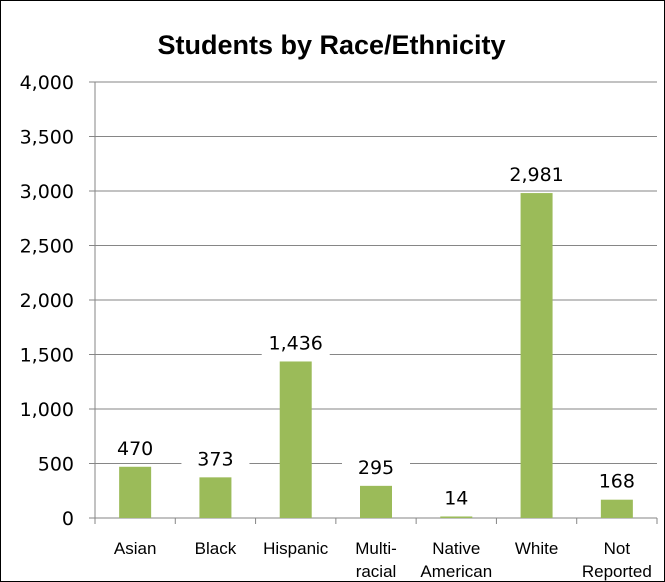  I want to click on data-label: 14, so click(456, 498).